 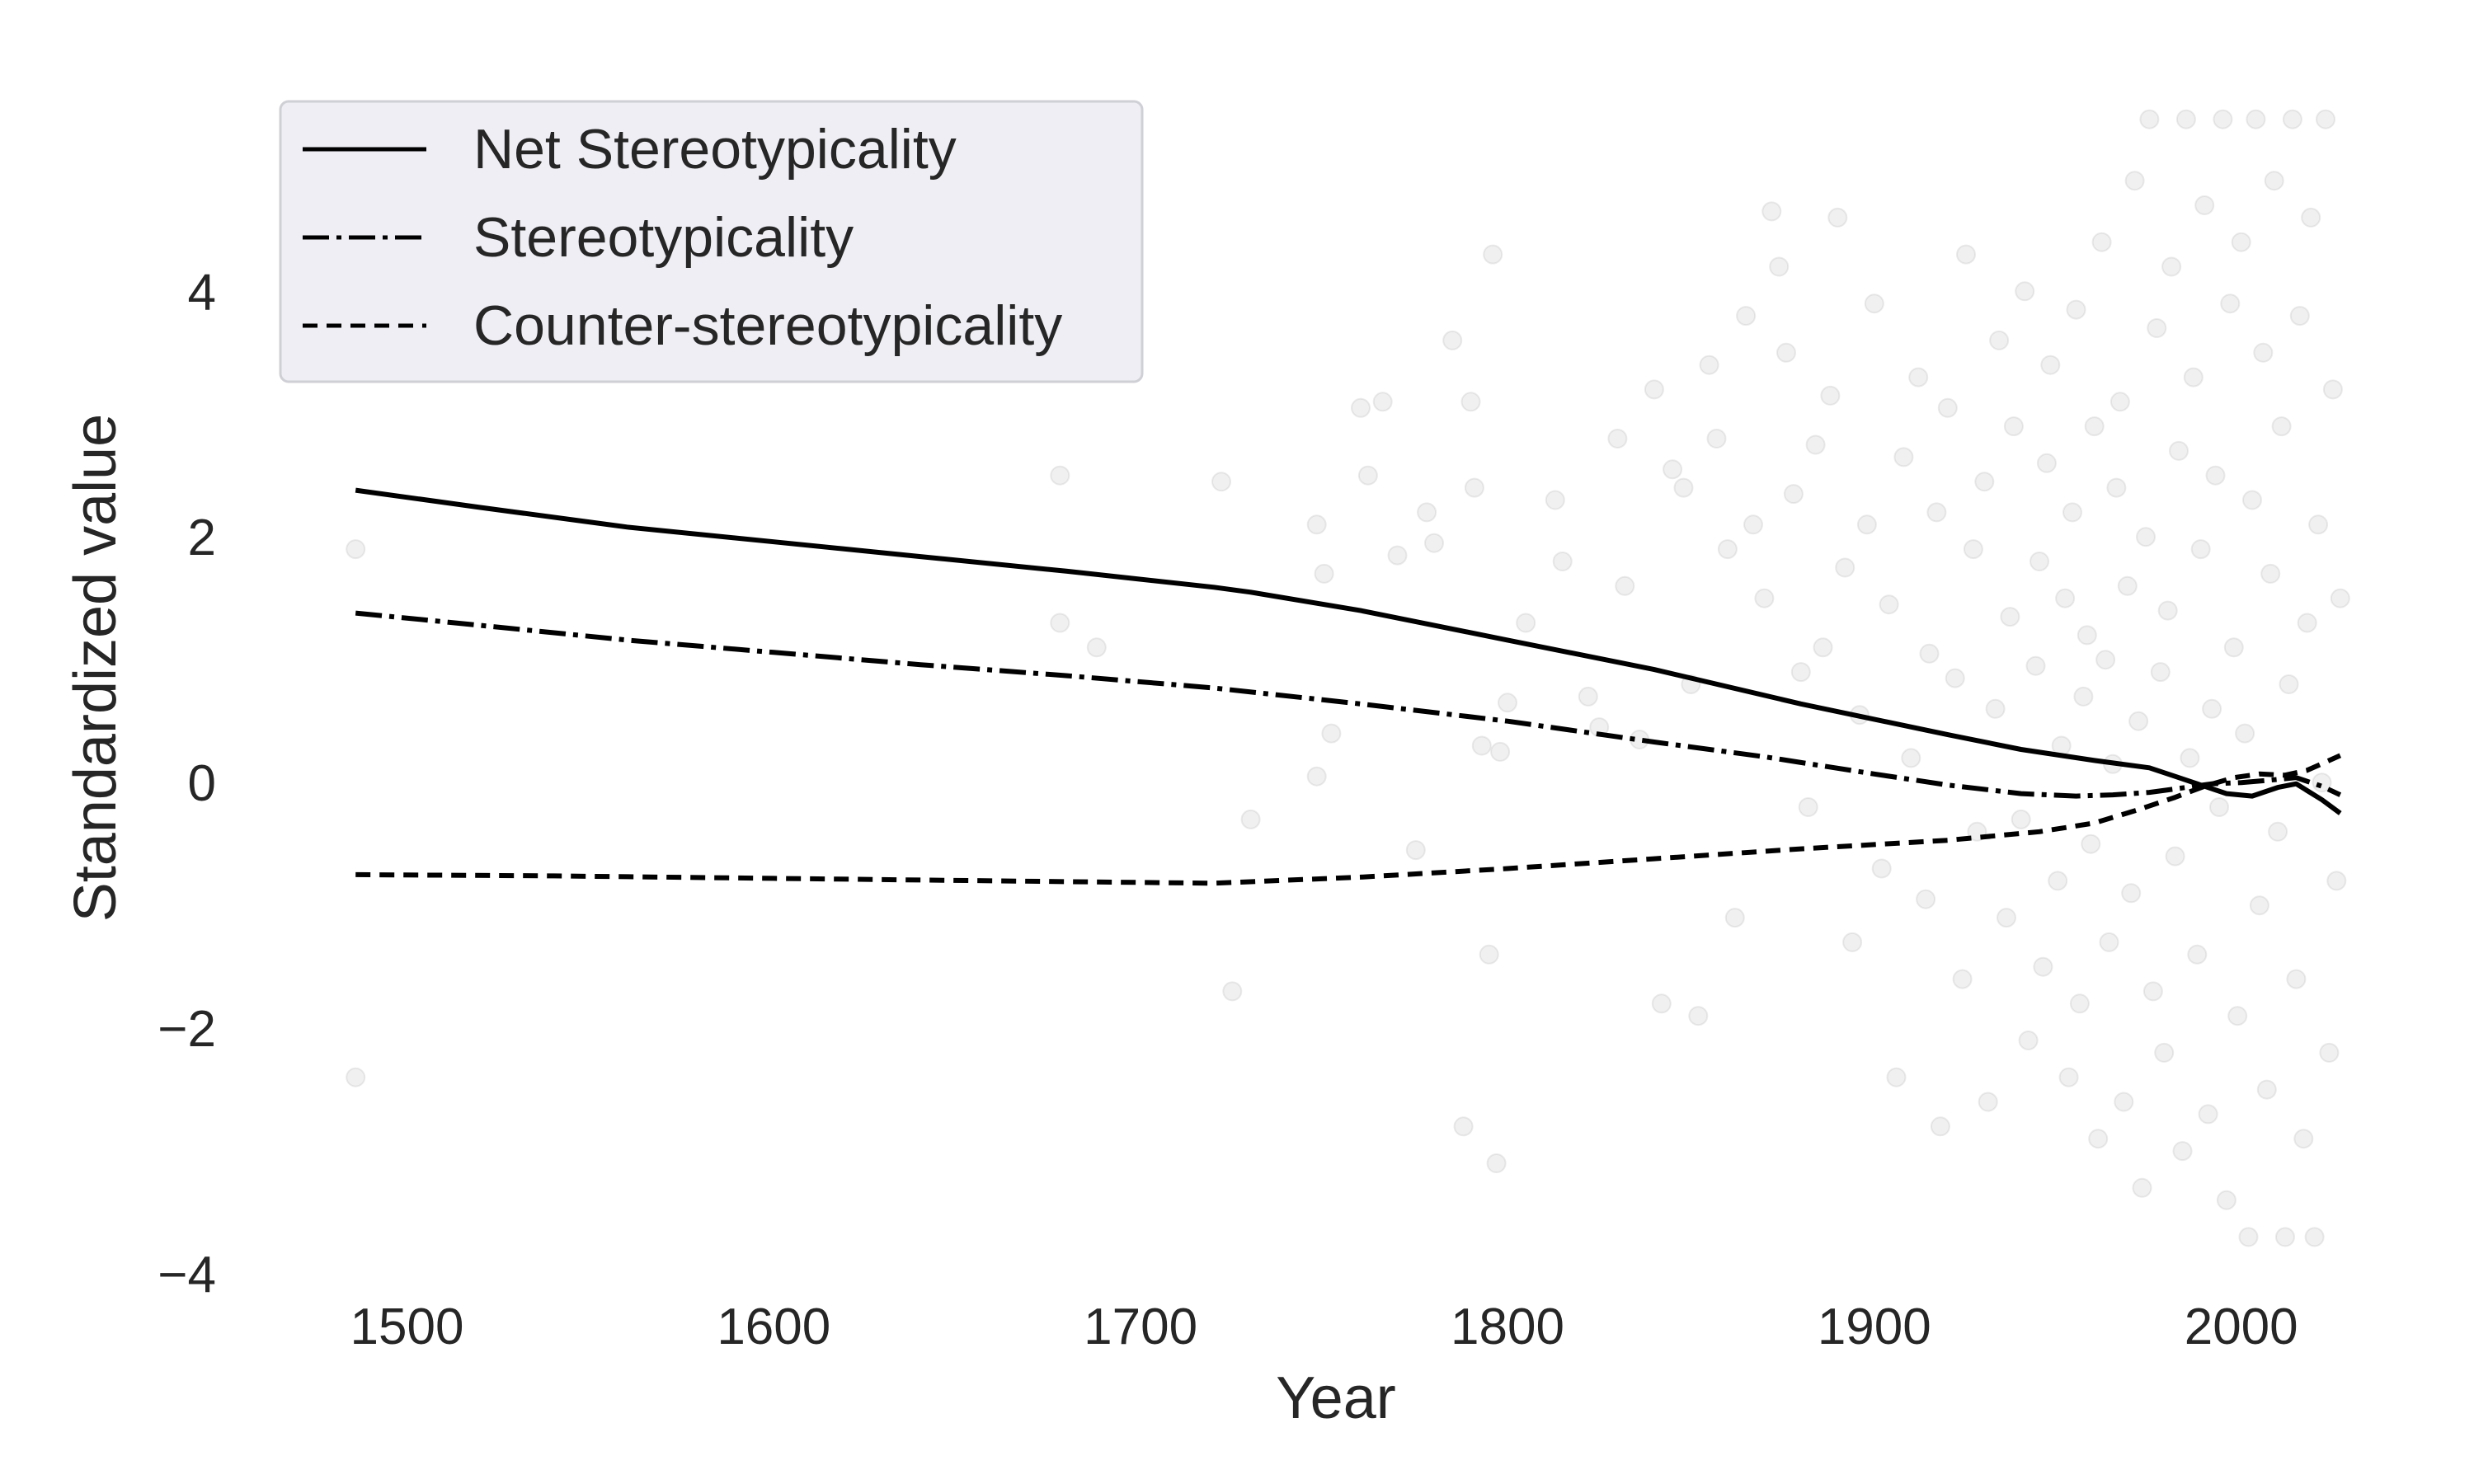 I want to click on y-tick-label-1: −2, so click(x=187, y=1029).